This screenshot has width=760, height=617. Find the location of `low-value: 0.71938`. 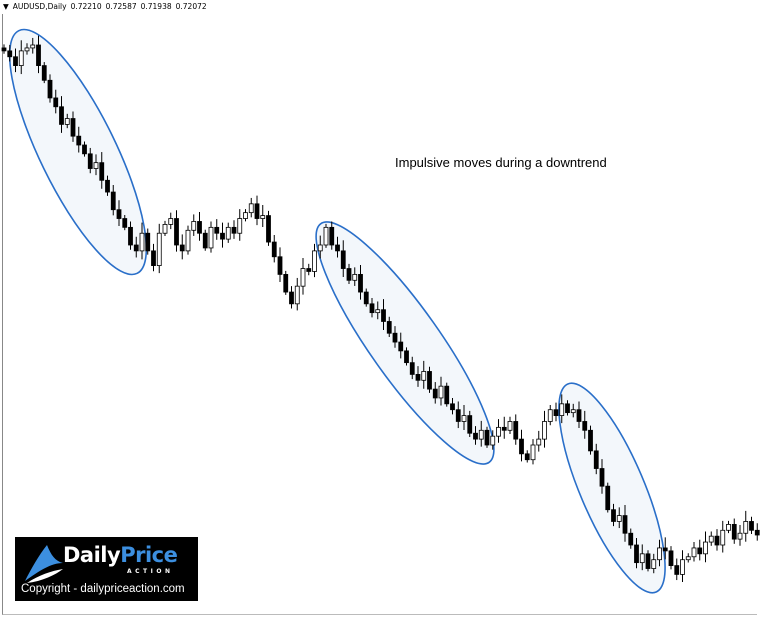

low-value: 0.71938 is located at coordinates (156, 6).